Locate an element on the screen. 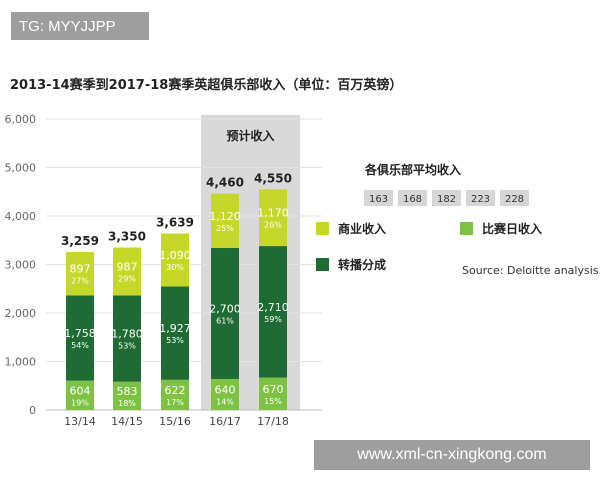 Image resolution: width=600 pixels, height=480 pixels. y-tick-label: 3,000 is located at coordinates (21, 265).